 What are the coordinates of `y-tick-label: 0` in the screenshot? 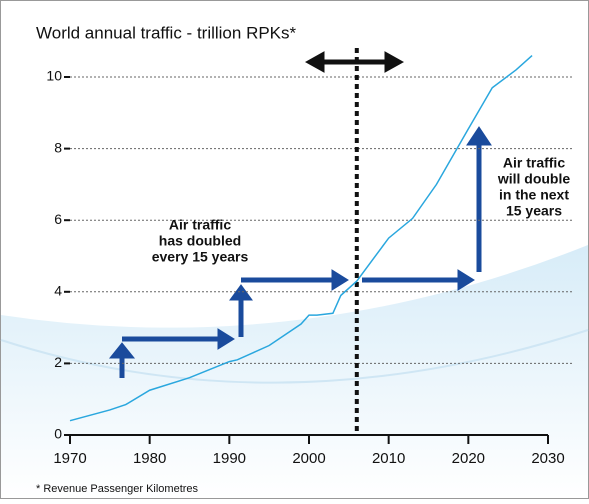 It's located at (58, 434).